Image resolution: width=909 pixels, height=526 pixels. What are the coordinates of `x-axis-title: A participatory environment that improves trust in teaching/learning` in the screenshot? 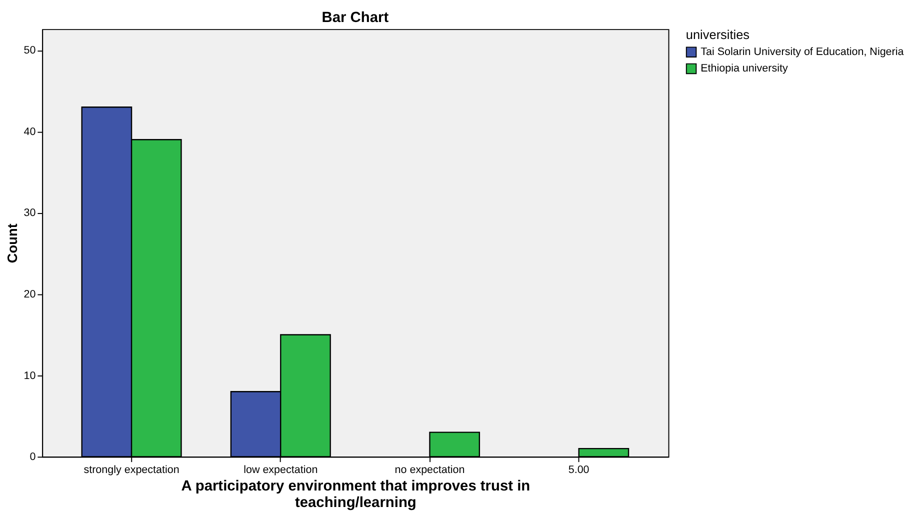 It's located at (355, 495).